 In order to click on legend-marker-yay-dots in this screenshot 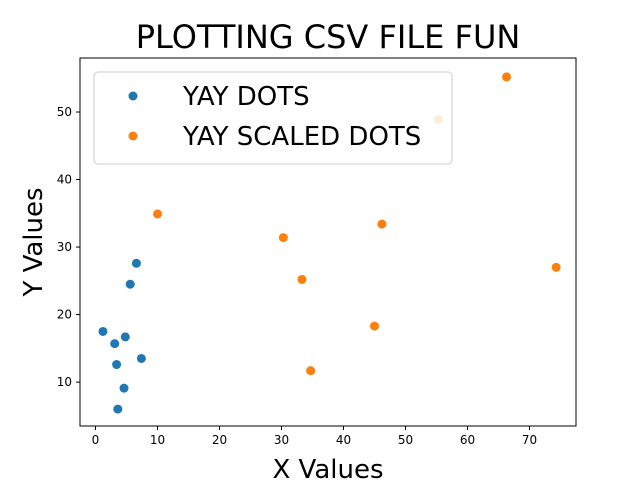, I will do `click(133, 96)`.